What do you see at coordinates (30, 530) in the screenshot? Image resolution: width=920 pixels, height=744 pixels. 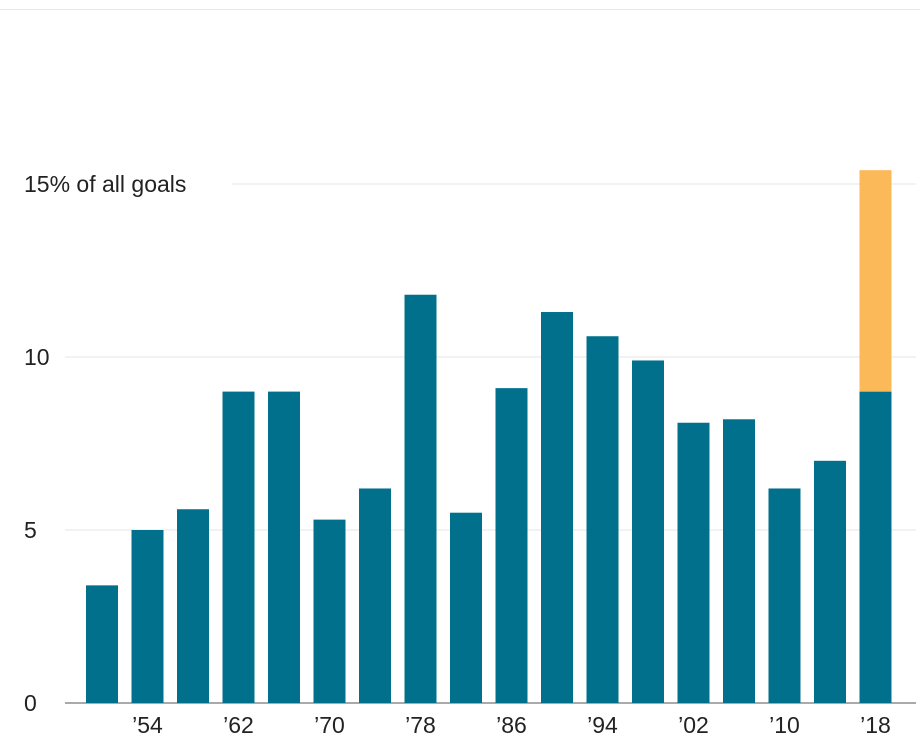 I see `y-tick-label: 5` at bounding box center [30, 530].